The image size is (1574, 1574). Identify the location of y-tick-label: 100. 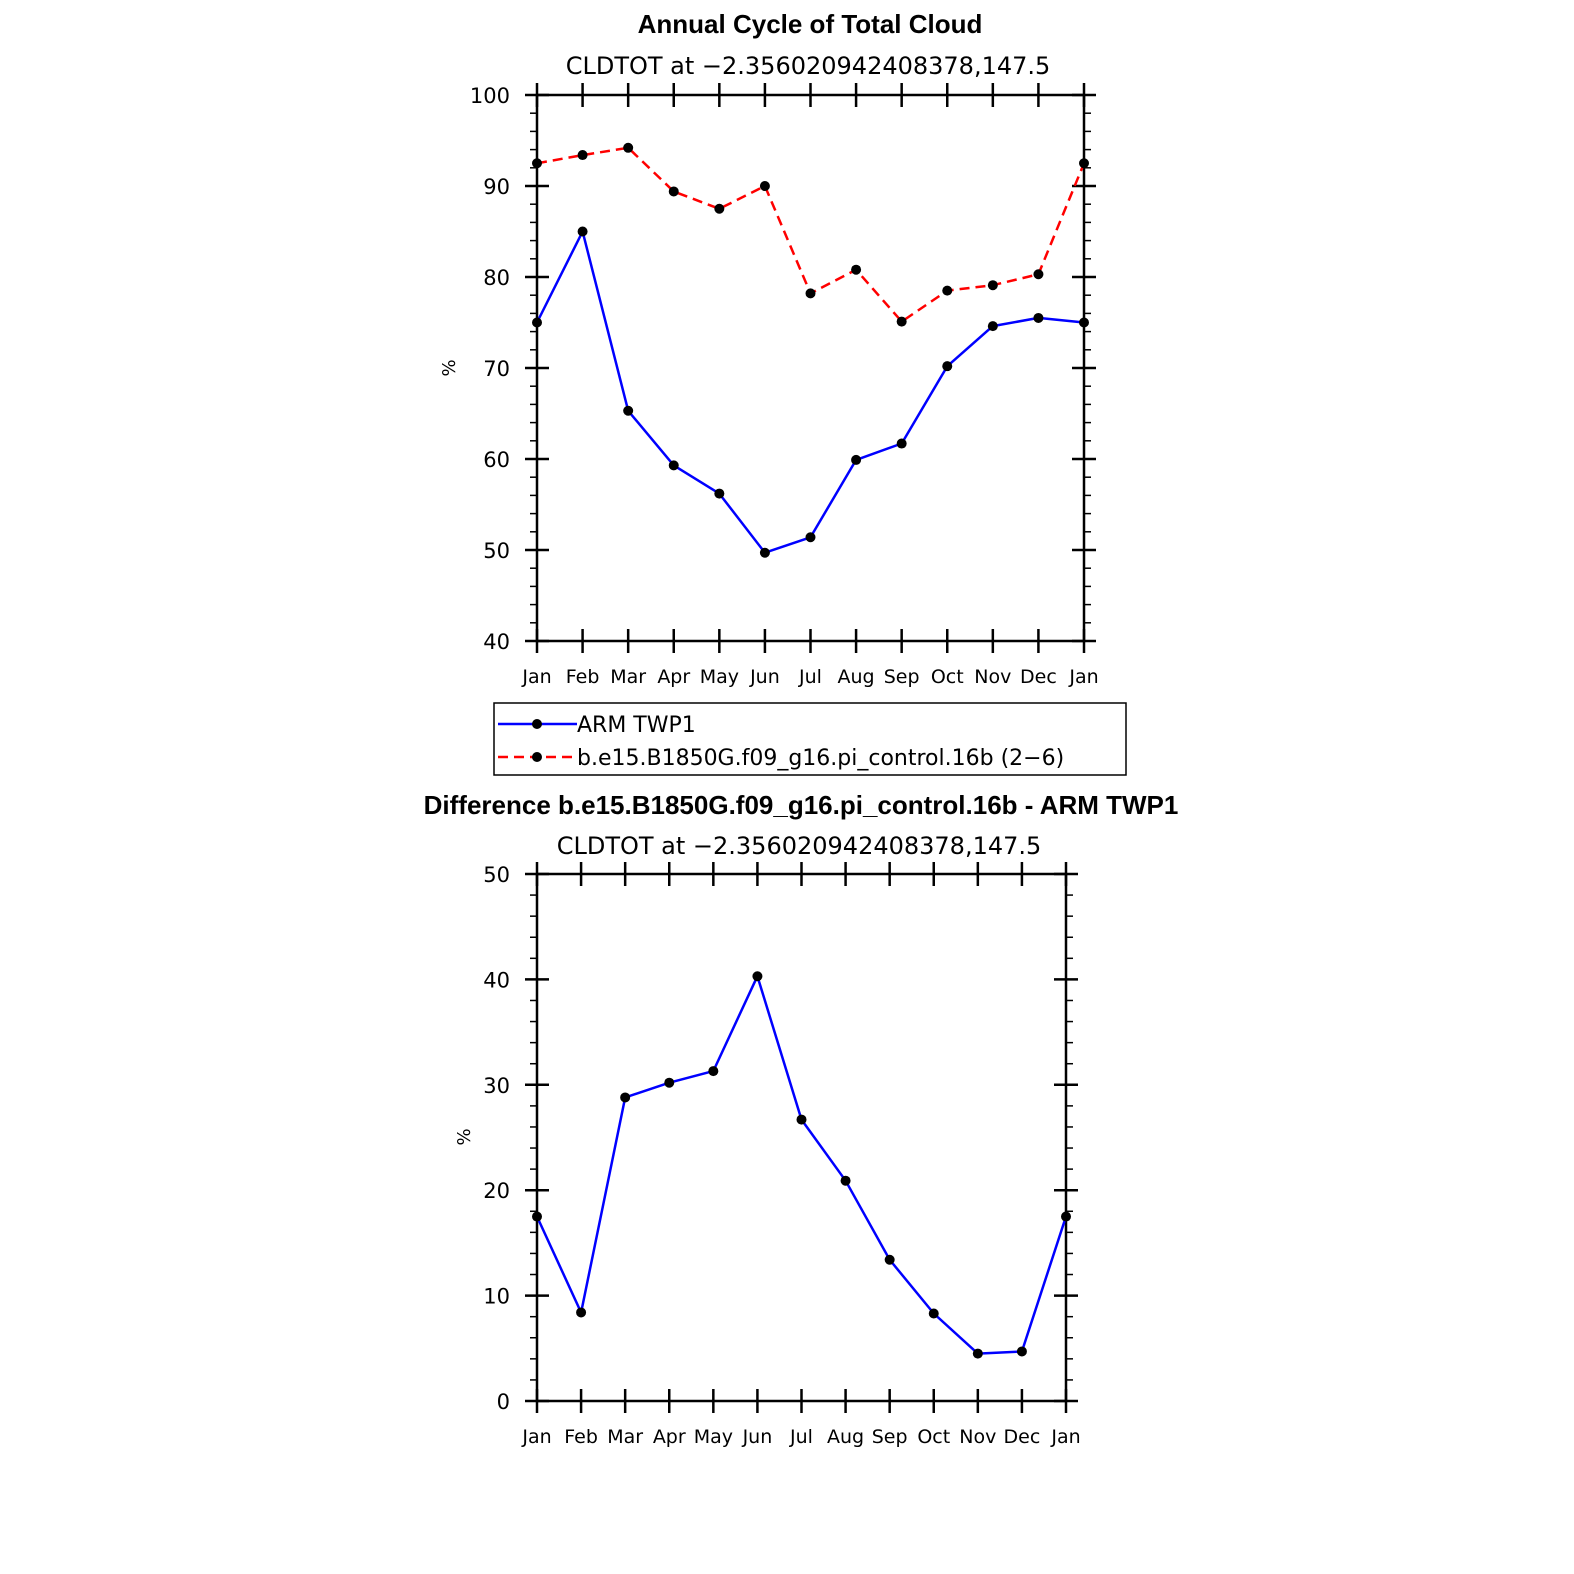
(490, 96).